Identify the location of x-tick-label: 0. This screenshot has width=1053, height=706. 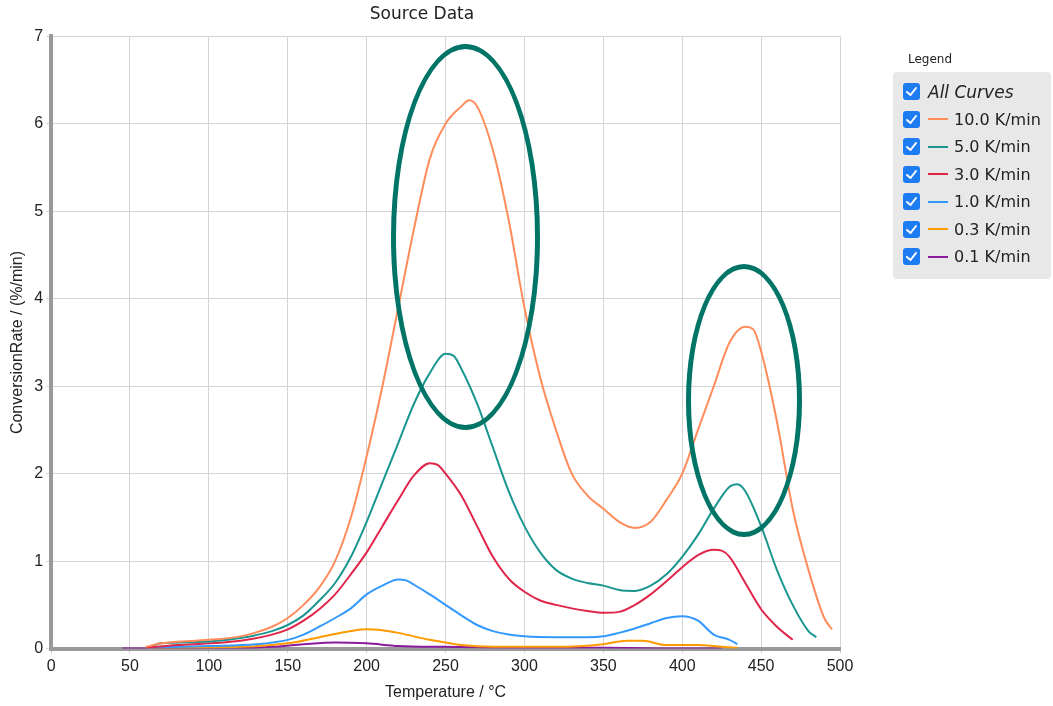
(51, 665).